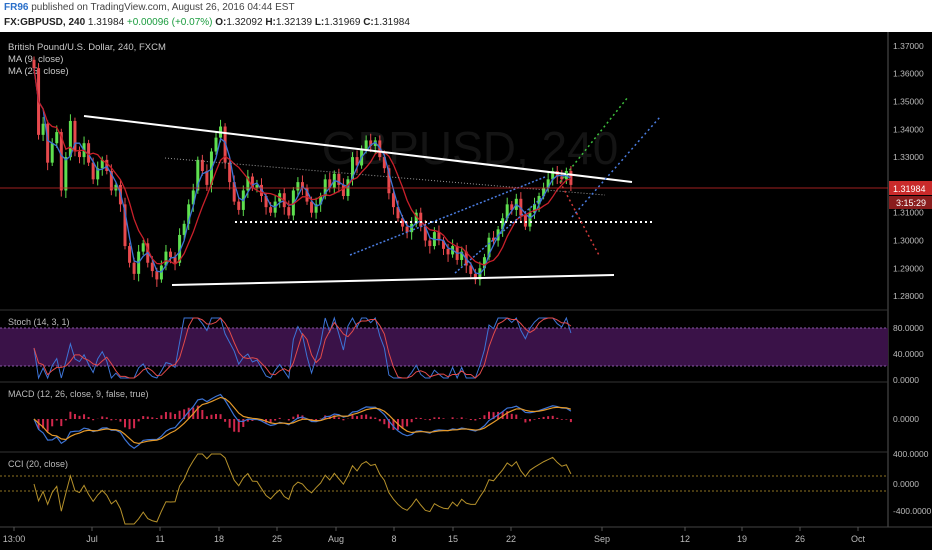 The width and height of the screenshot is (932, 550). I want to click on author-link: FR96, so click(16, 7).